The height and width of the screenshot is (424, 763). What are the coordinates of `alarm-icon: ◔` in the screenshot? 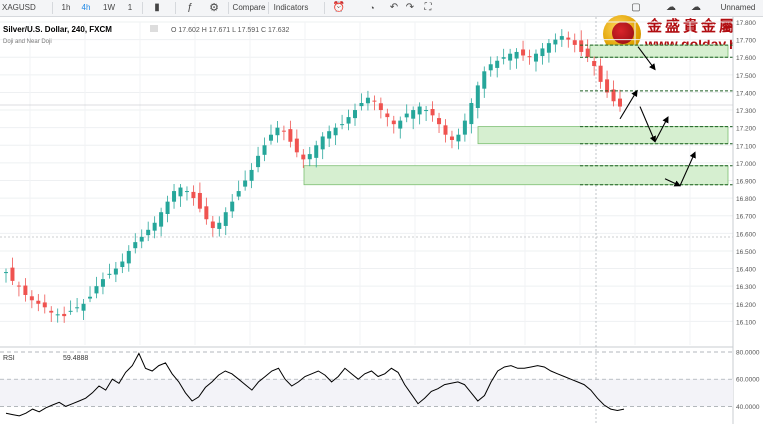 It's located at (372, 8).